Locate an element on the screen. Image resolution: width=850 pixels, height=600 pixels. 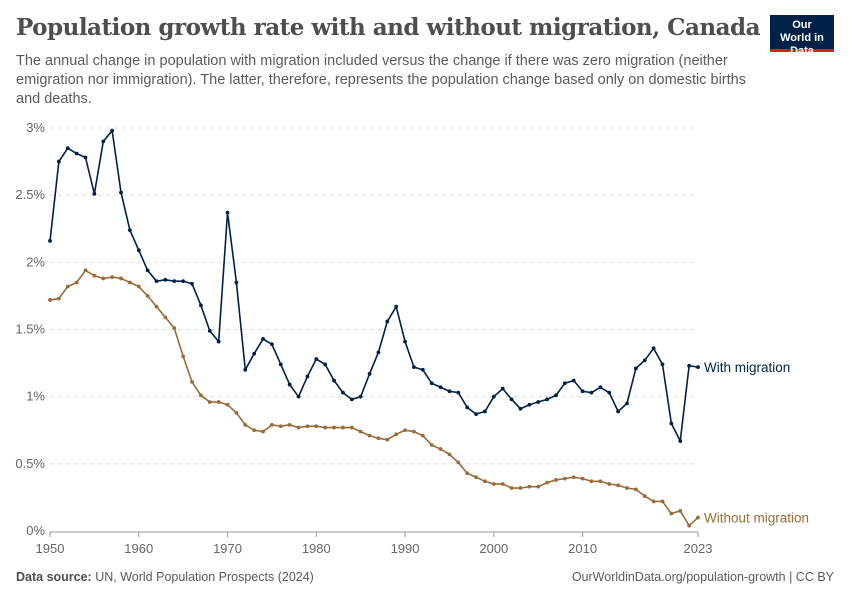
x-tick-label: 1950 is located at coordinates (50, 548).